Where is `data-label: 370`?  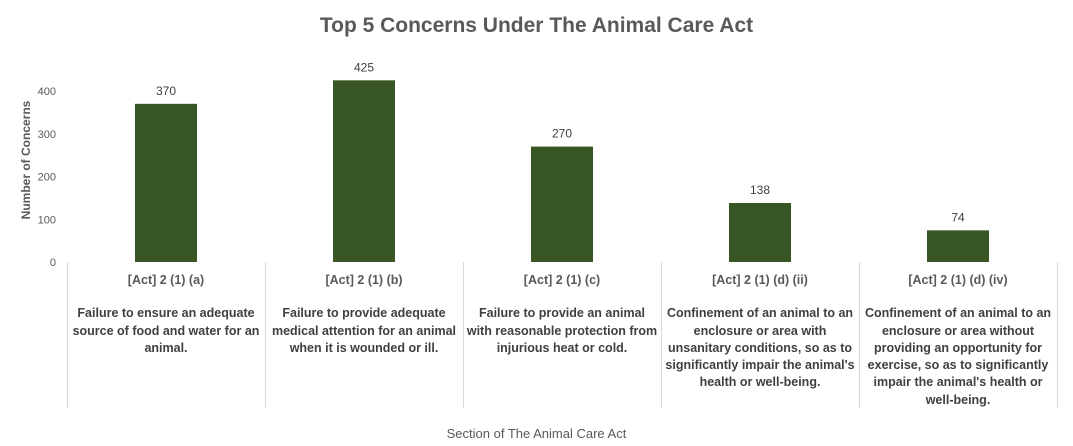 data-label: 370 is located at coordinates (166, 91).